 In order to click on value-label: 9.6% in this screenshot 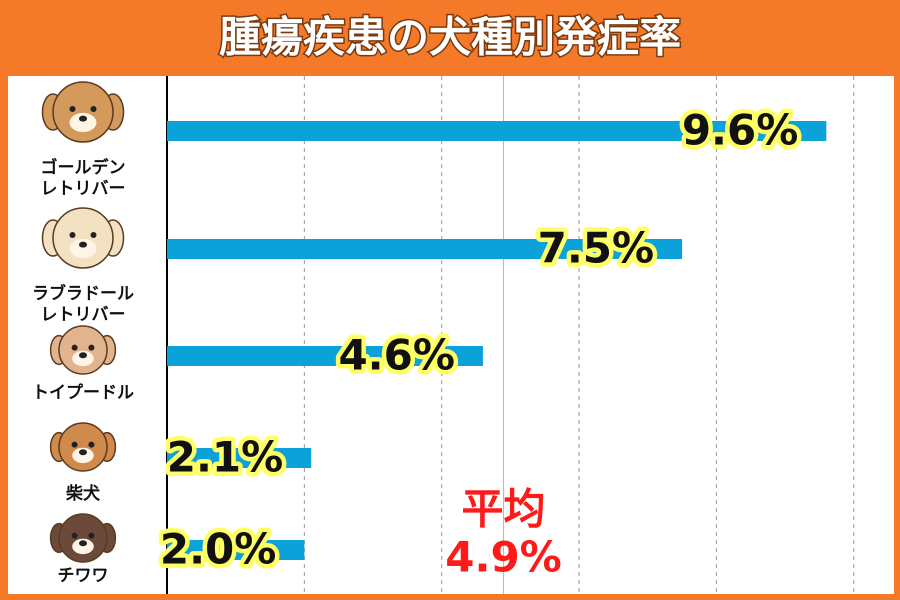, I will do `click(740, 130)`.